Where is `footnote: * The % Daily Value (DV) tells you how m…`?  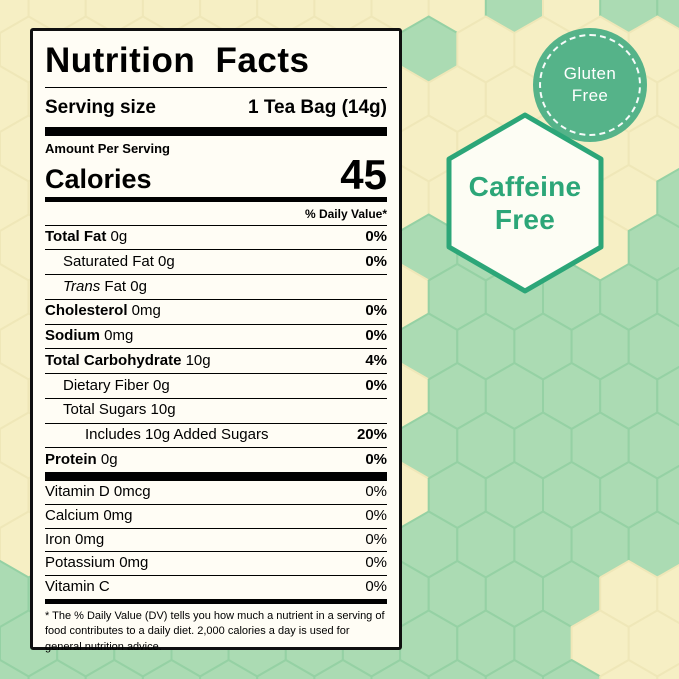
footnote: * The % Daily Value (DV) tells you how m… is located at coordinates (215, 631).